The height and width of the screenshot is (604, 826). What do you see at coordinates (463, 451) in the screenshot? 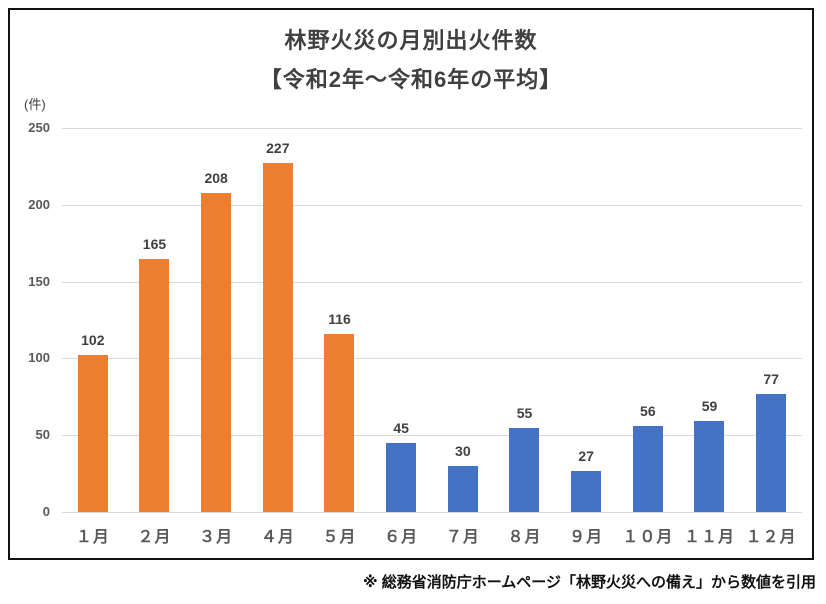
I see `bar-value-label: 30` at bounding box center [463, 451].